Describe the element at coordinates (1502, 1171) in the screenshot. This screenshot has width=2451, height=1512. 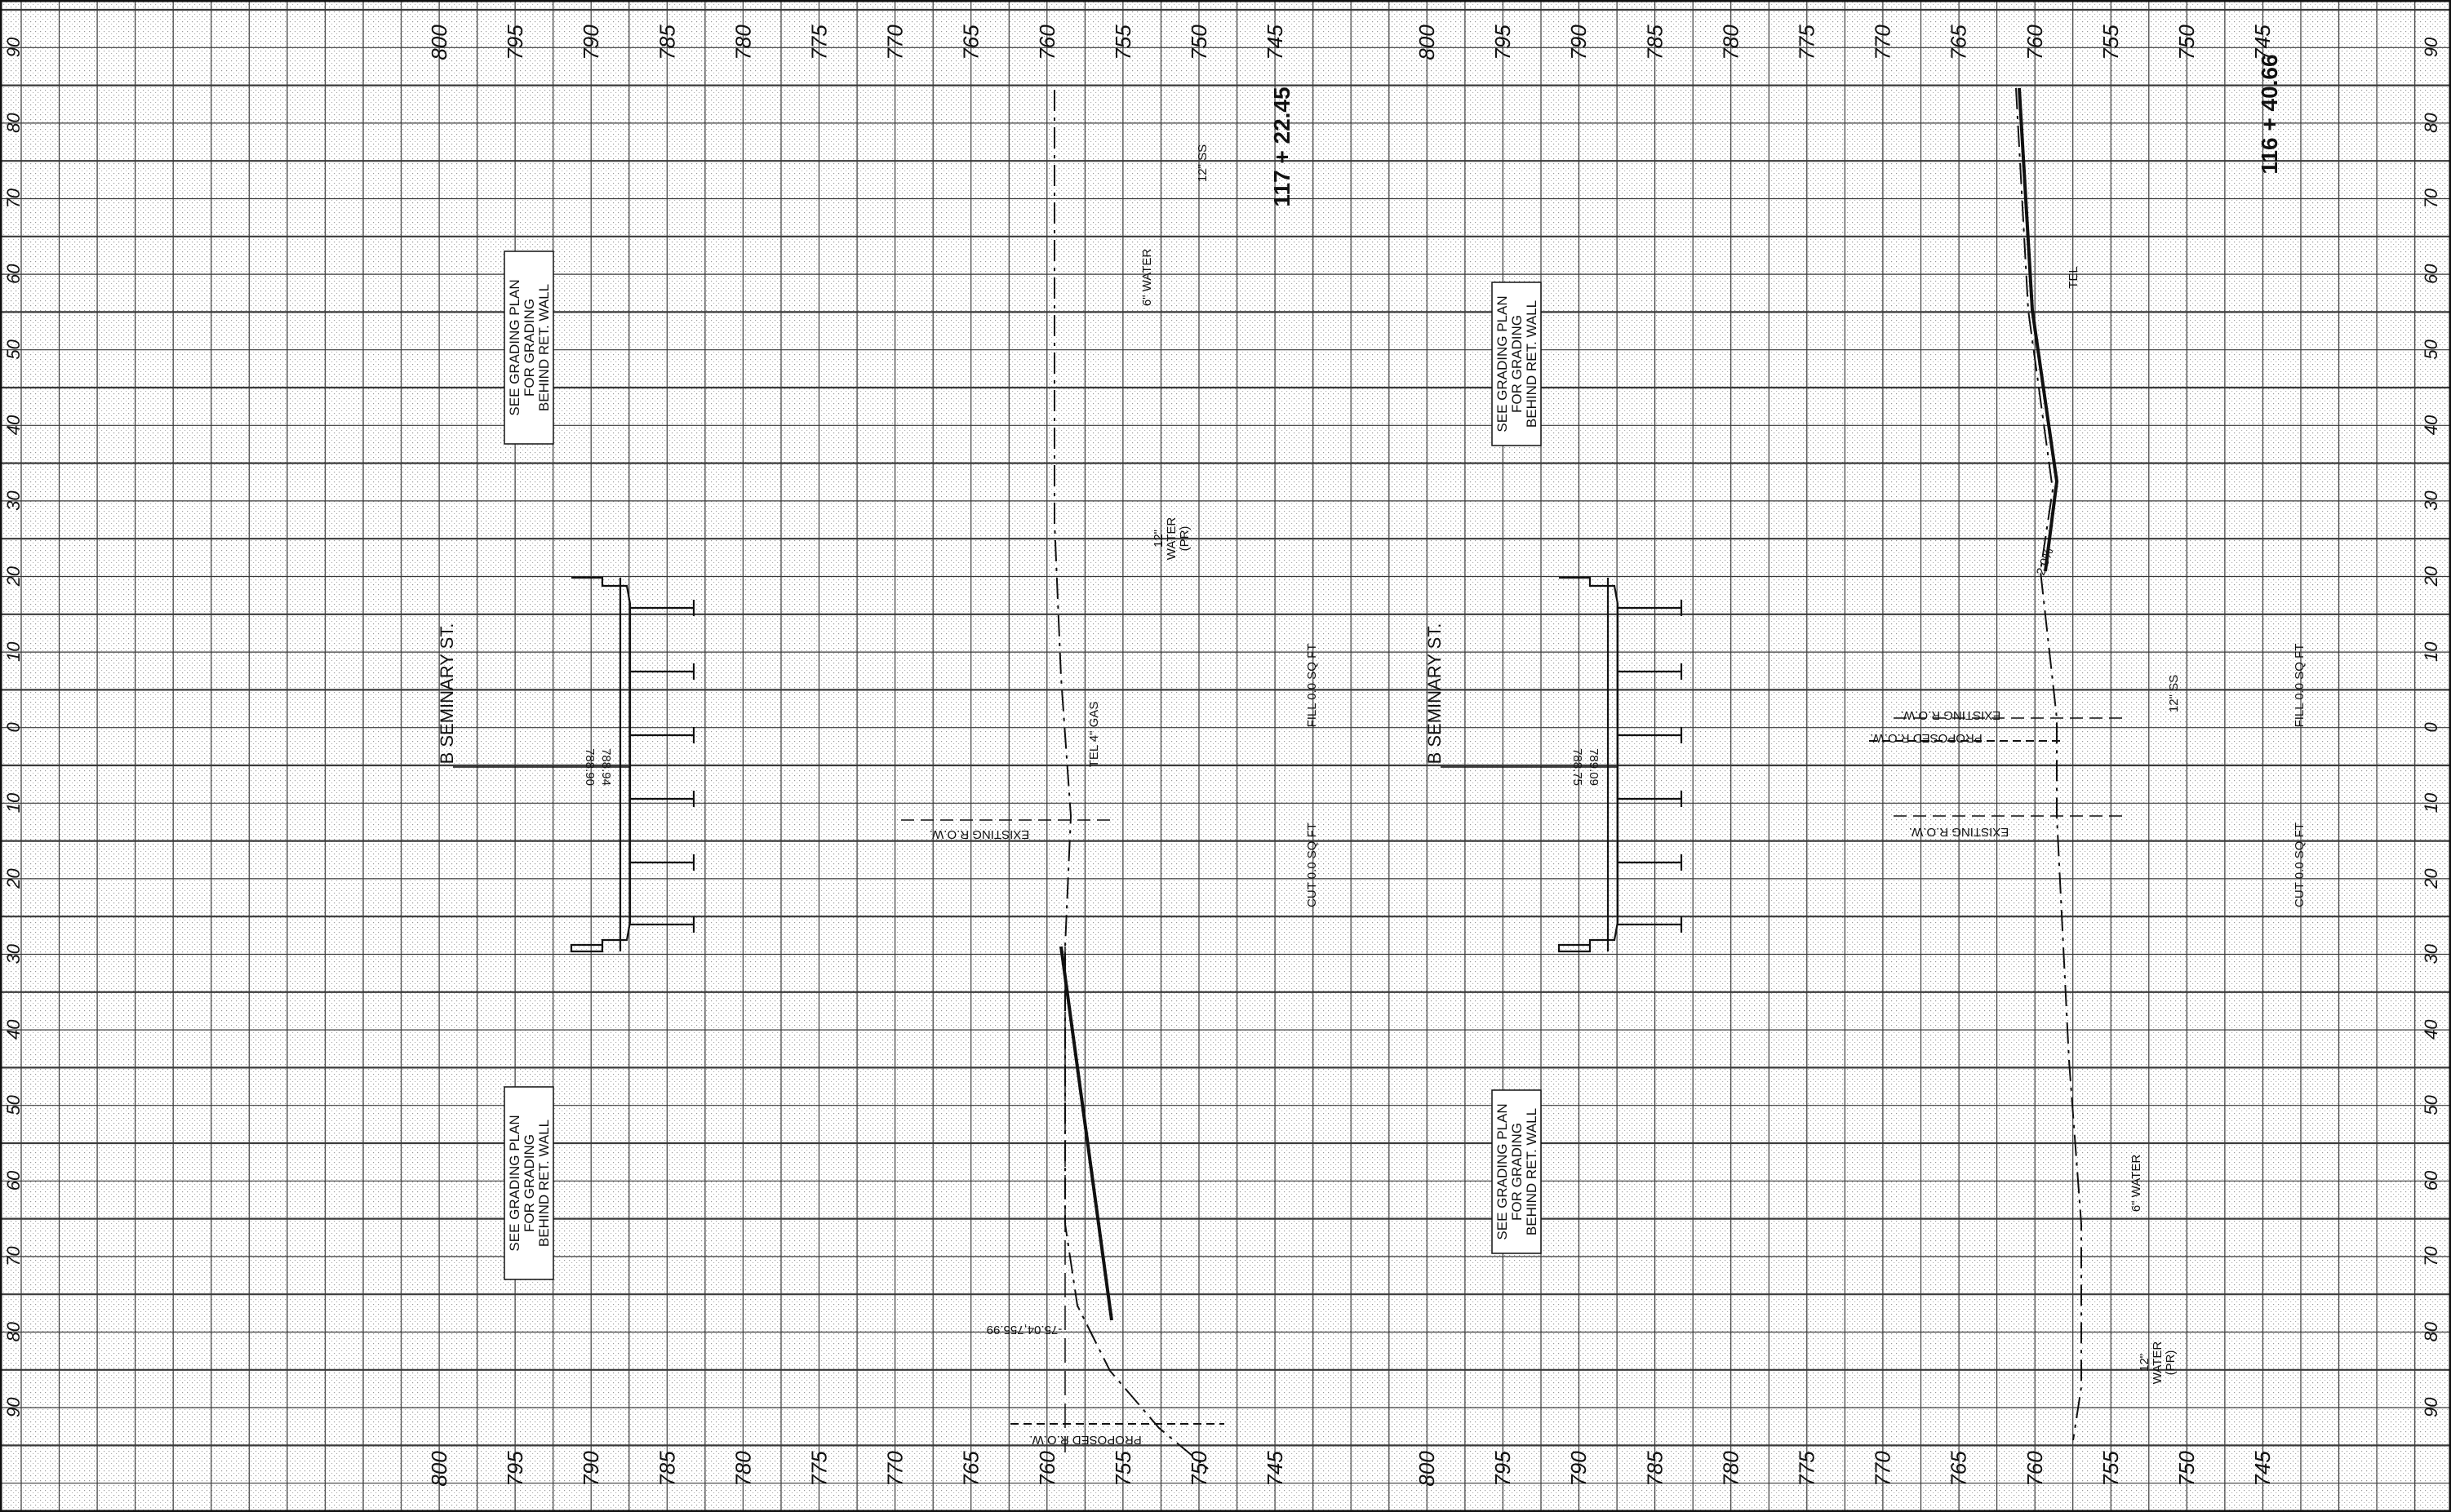
I see `right-note-bottom-1: SEE GRADING PLAN` at that location.